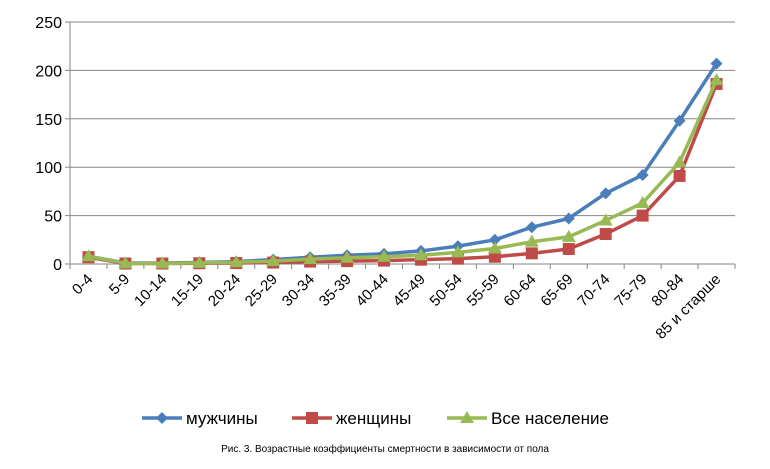 The image size is (770, 469). What do you see at coordinates (550, 418) in the screenshot?
I see `legend-label: Все население` at bounding box center [550, 418].